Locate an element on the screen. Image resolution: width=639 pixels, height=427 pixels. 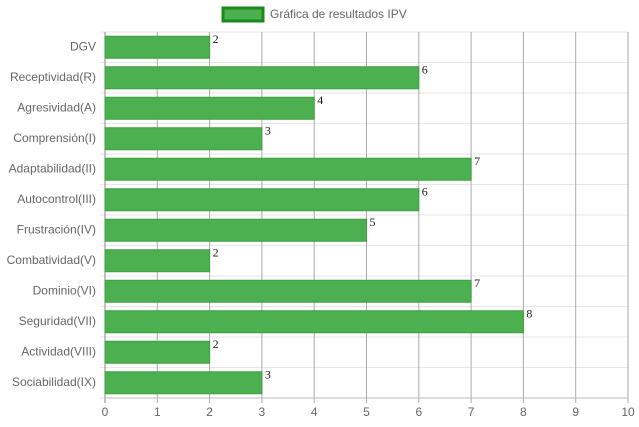
legend-swatch is located at coordinates (243, 14).